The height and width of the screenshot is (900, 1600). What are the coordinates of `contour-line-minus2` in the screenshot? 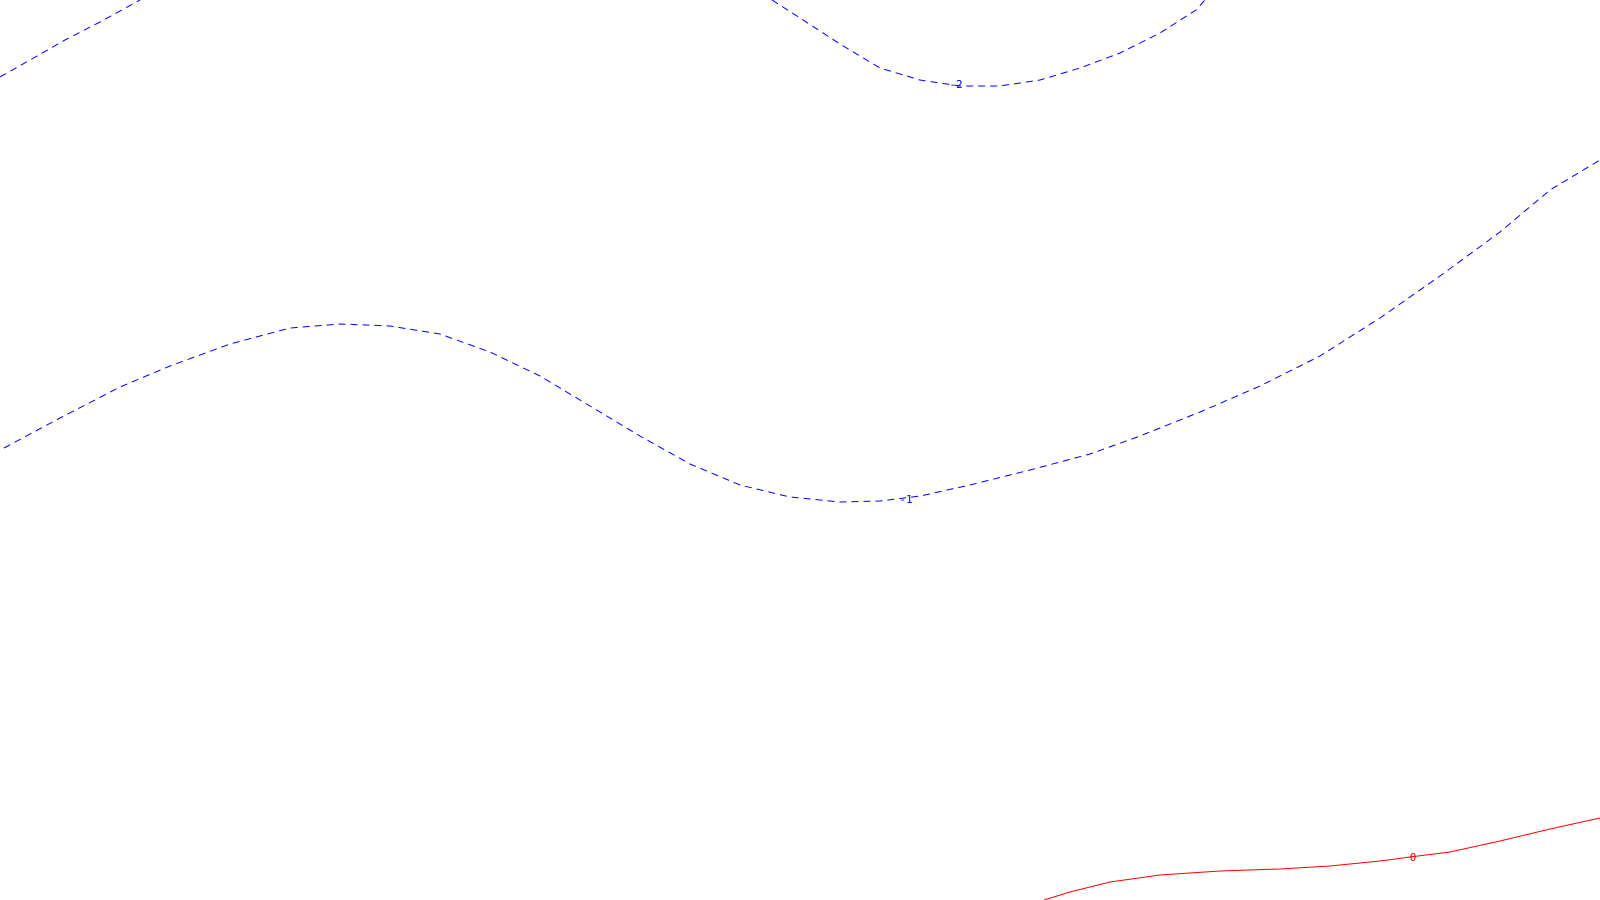 It's located at (988, 43).